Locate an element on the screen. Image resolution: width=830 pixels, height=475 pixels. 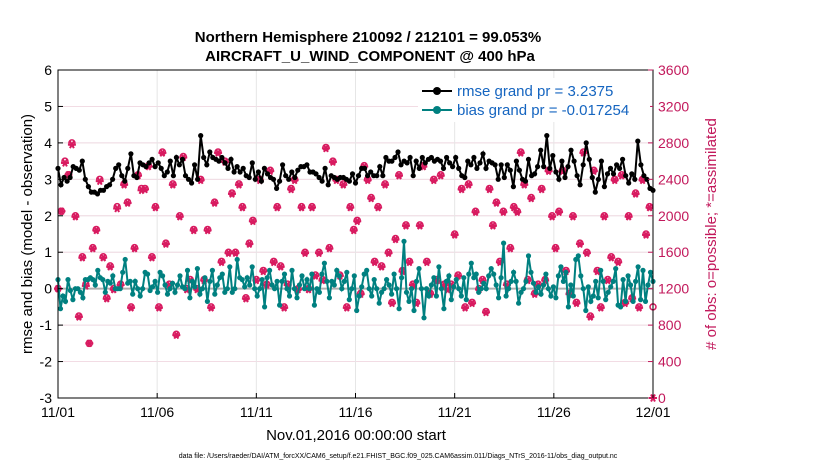
right-tick-label: 2000 is located at coordinates (673, 216).